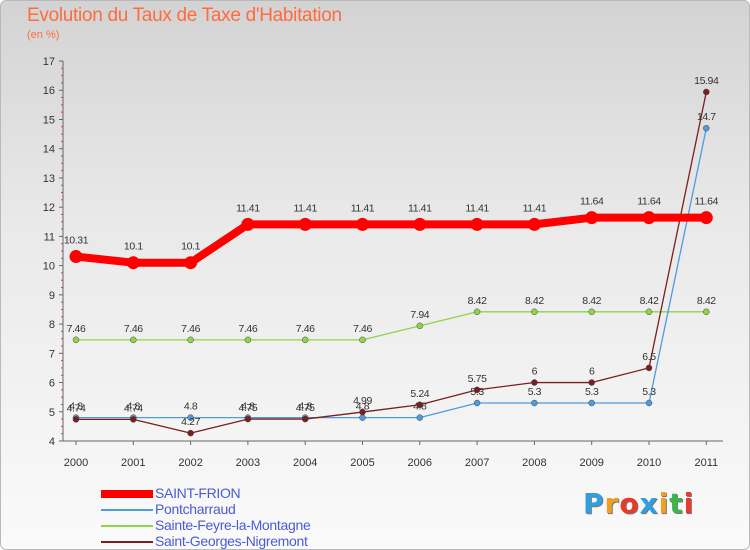 This screenshot has height=550, width=750. Describe the element at coordinates (419, 394) in the screenshot. I see `data-label: 5.24` at that location.